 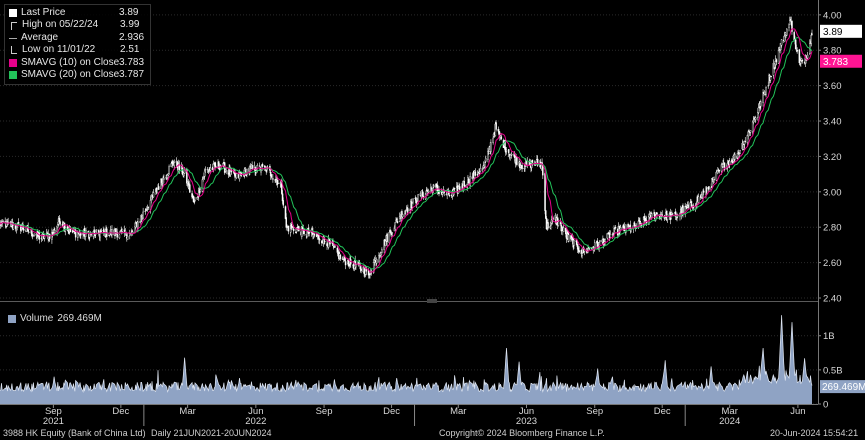 I want to click on legend-label: SMAVG (20) on Close, so click(x=70, y=75).